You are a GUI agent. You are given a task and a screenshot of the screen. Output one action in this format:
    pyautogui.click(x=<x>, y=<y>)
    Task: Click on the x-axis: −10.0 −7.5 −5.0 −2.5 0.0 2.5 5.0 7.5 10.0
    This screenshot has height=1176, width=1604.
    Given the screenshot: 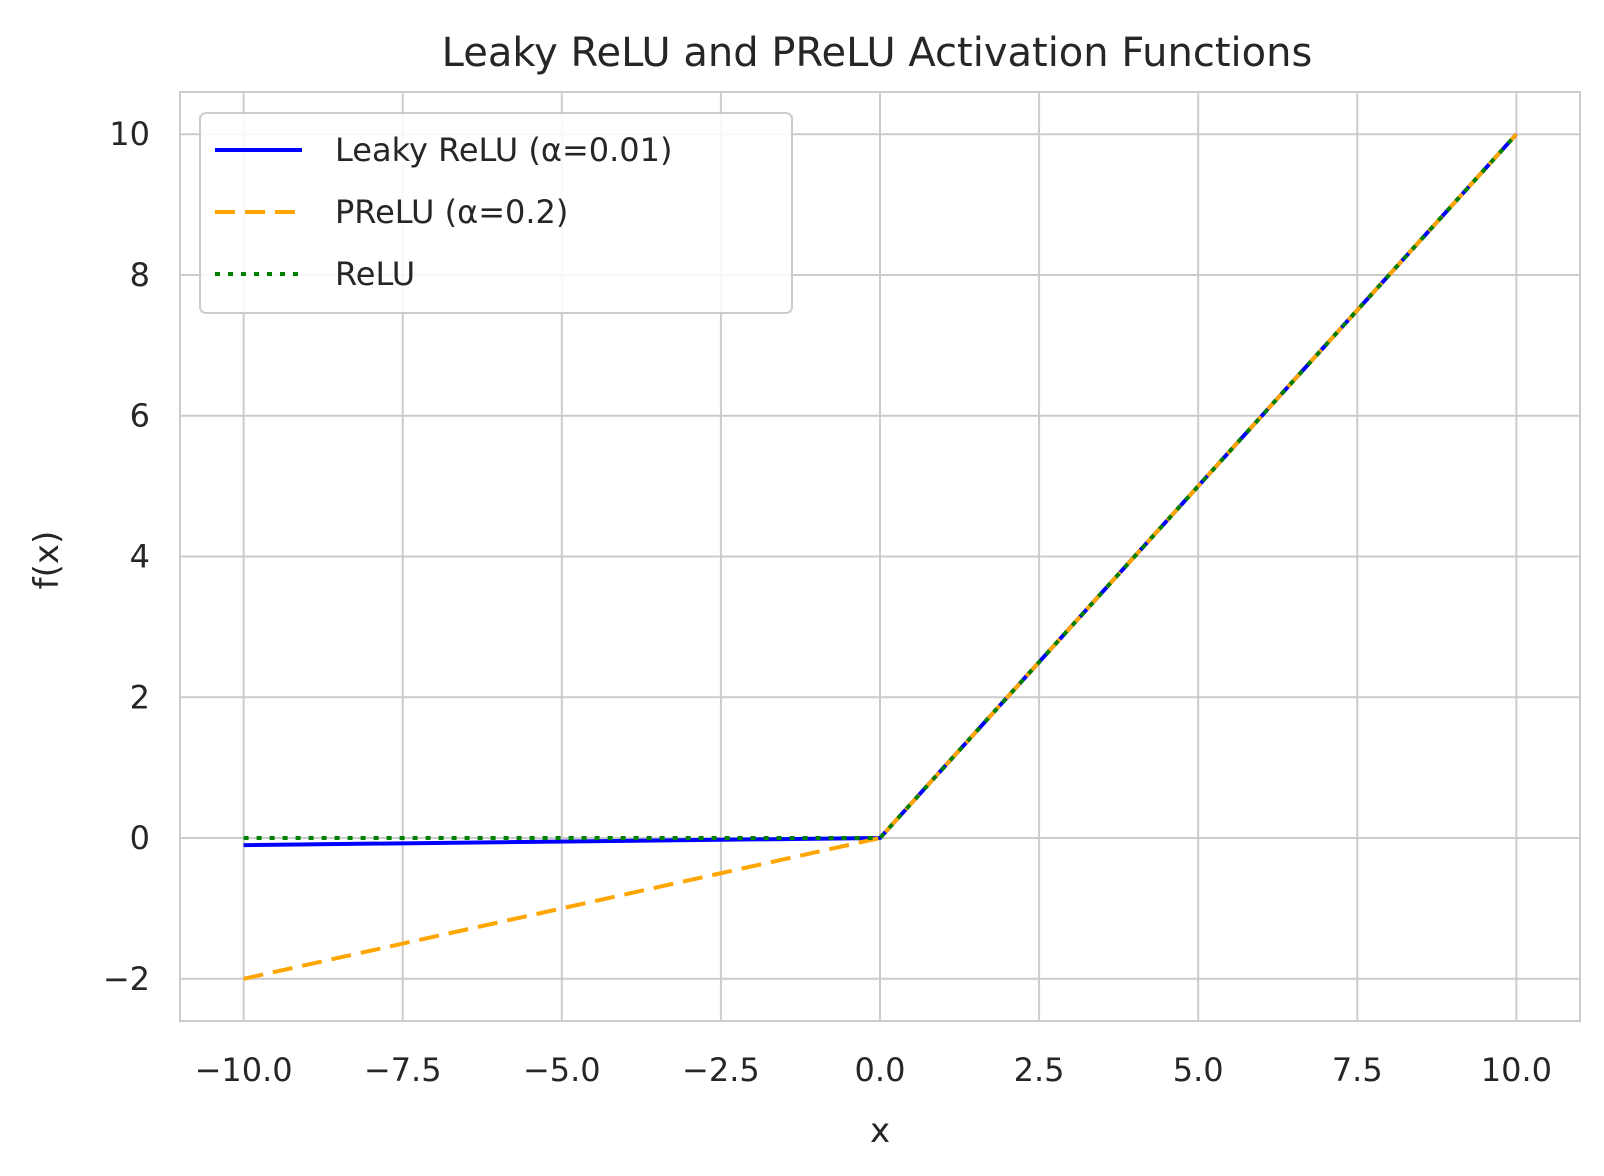 What is the action you would take?
    pyautogui.click(x=873, y=1070)
    